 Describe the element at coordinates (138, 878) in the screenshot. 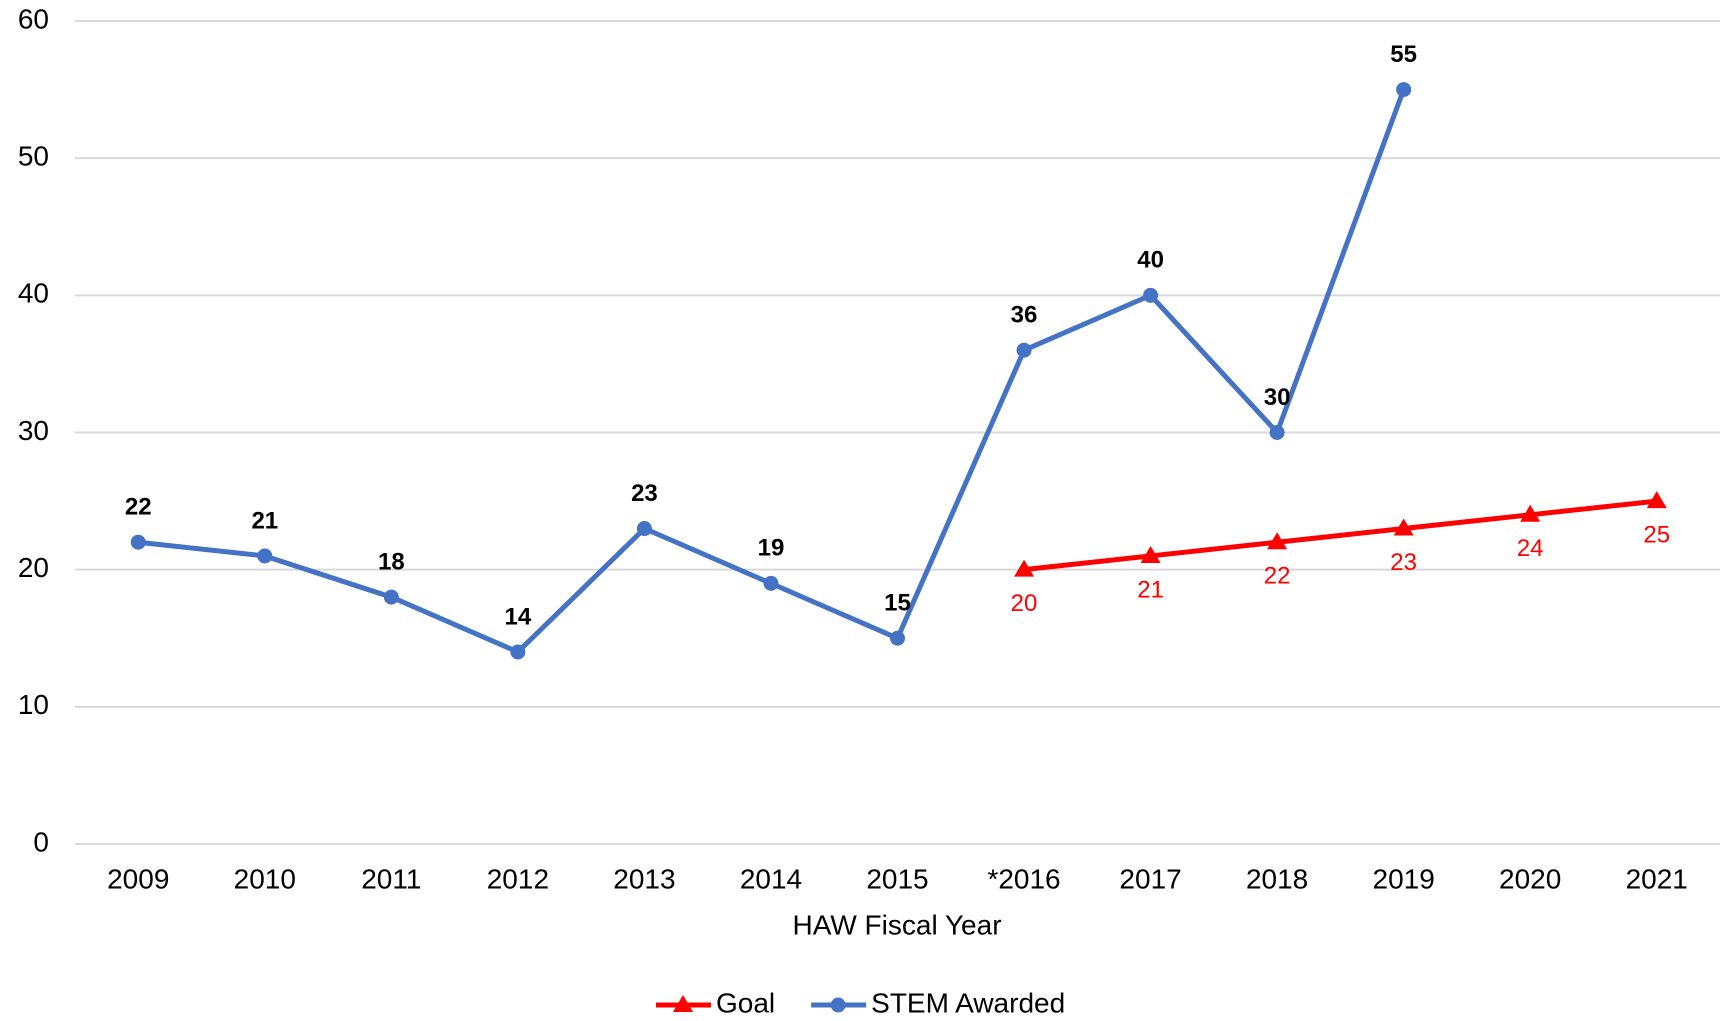

I see `x-tick-label: 2009` at that location.